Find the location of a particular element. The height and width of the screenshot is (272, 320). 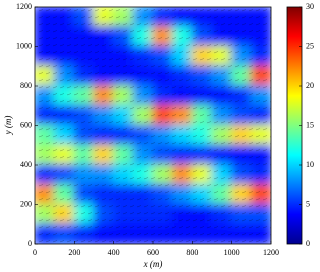

x-tick-label: 600 is located at coordinates (153, 252).